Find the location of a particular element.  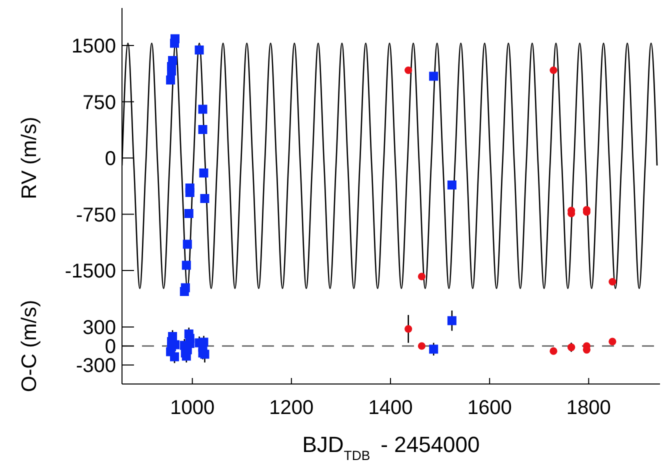

y-tick-label: -1500 is located at coordinates (90, 271).